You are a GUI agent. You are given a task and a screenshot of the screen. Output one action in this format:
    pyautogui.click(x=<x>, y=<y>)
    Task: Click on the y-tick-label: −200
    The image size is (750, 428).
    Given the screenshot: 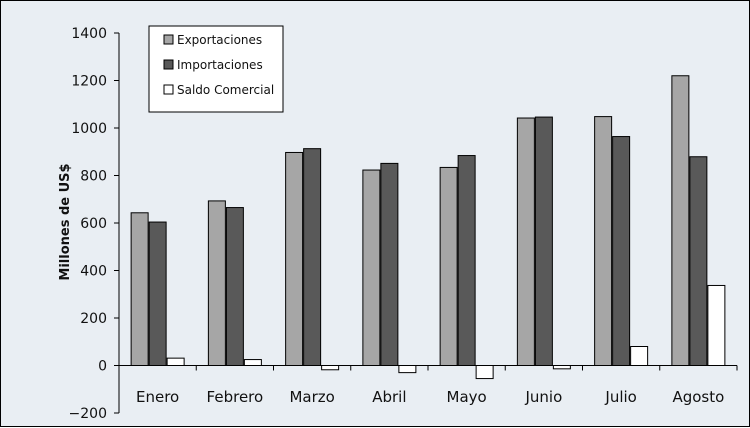 What is the action you would take?
    pyautogui.click(x=88, y=414)
    